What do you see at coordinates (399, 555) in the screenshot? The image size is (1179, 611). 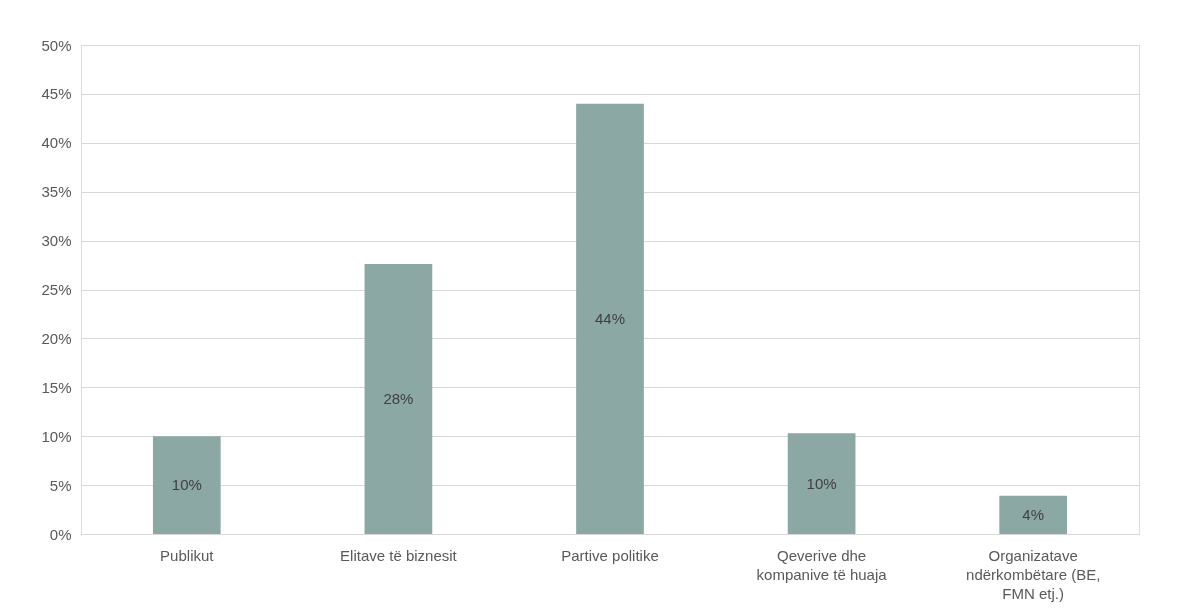 I see `x-tick-label: Elitave të biznesit` at bounding box center [399, 555].